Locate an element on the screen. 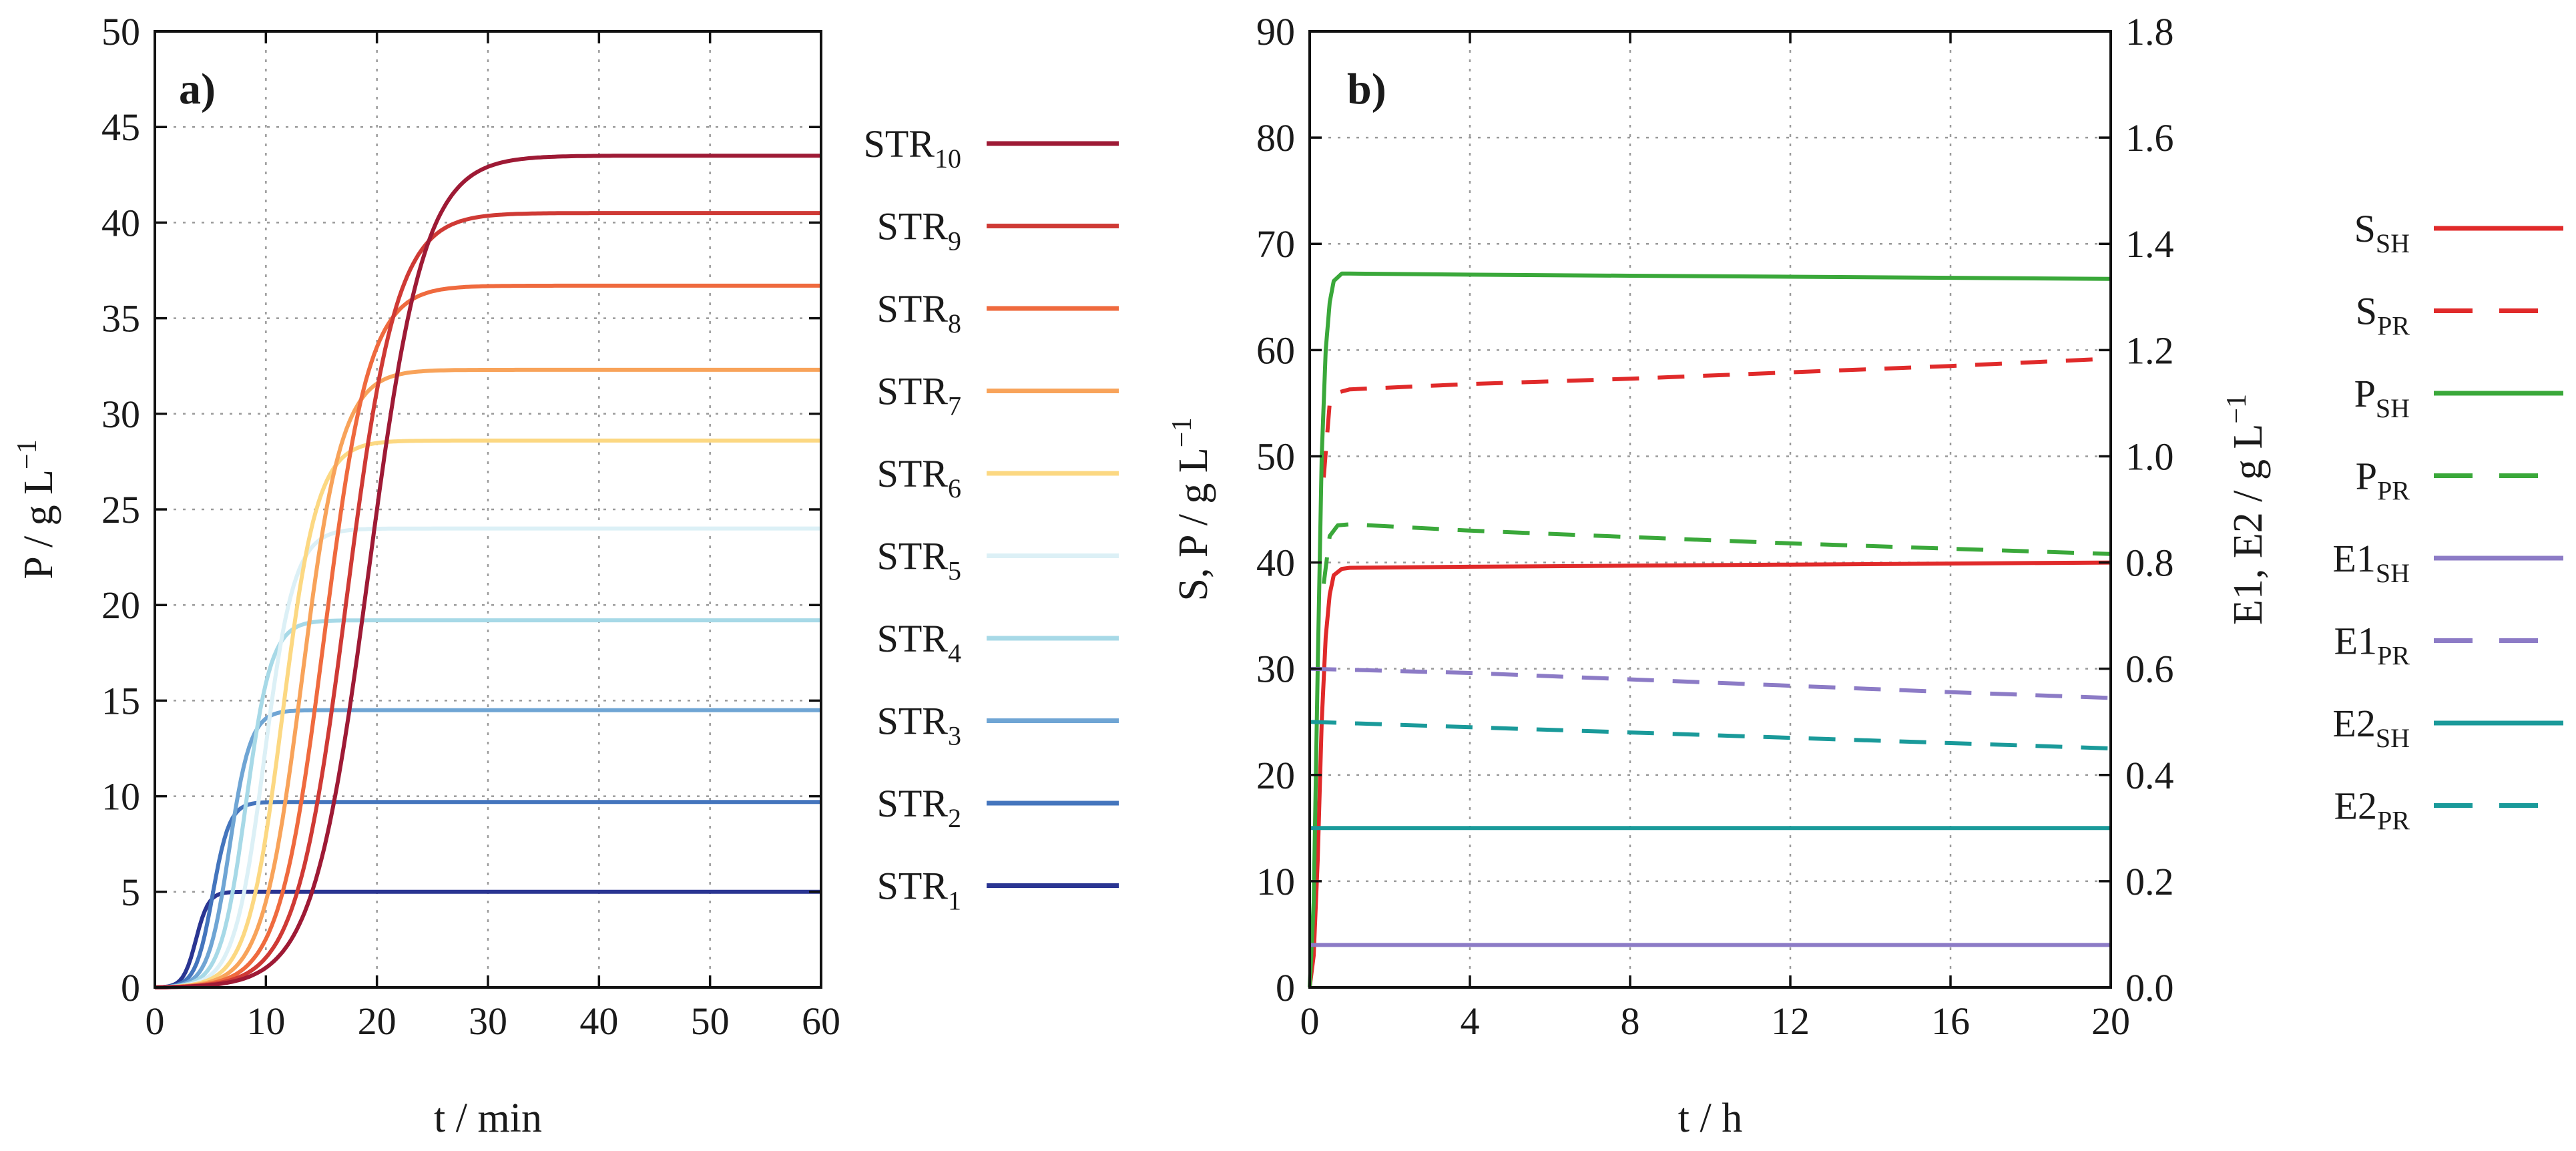 The height and width of the screenshot is (1151, 2576). panel-a-series-str4 is located at coordinates (487, 803).